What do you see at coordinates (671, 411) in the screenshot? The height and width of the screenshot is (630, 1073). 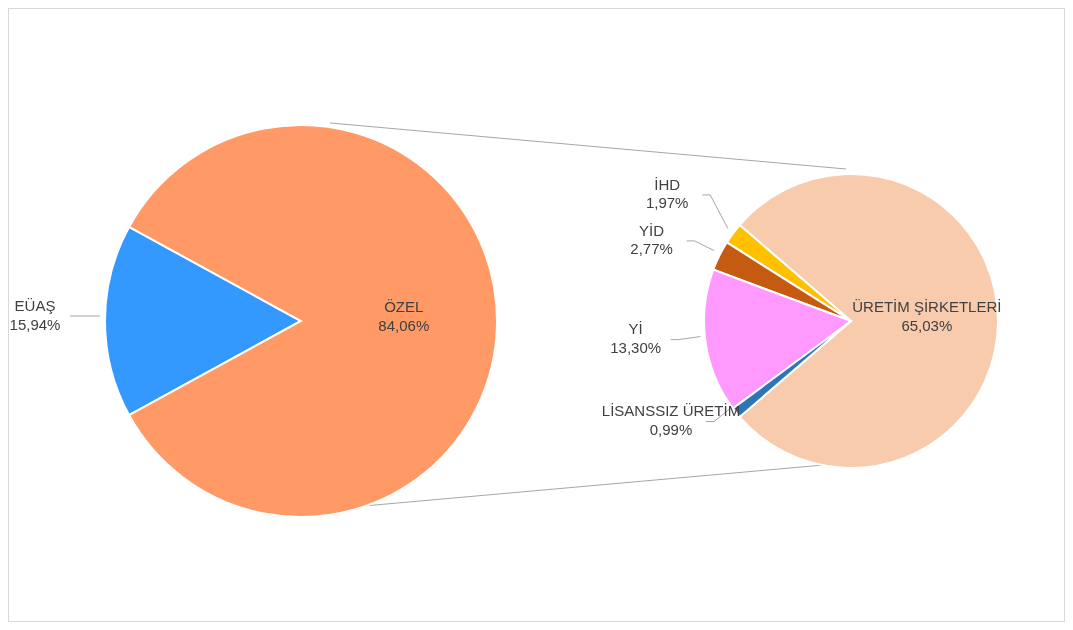 I see `slice-label: LİSANSSIZ ÜRETİM` at bounding box center [671, 411].